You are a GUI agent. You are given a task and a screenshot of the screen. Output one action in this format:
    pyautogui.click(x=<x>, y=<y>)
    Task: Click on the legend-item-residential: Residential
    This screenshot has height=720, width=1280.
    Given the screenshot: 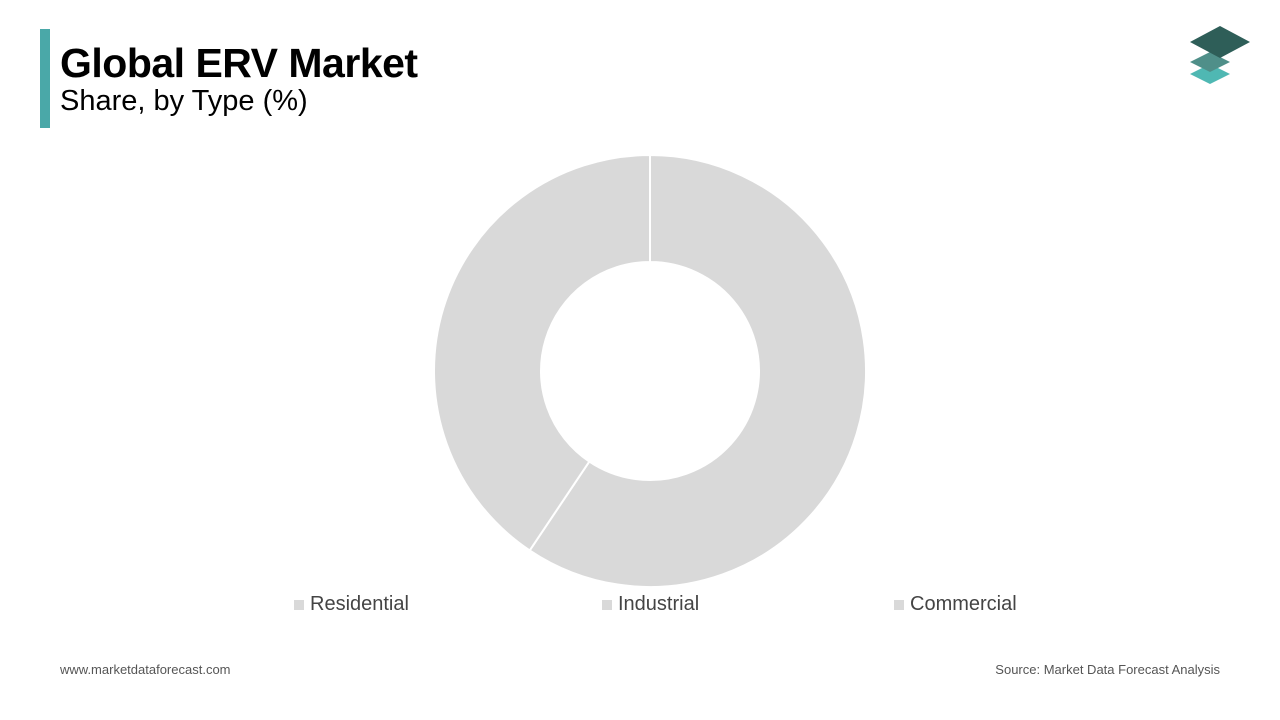 What is the action you would take?
    pyautogui.click(x=351, y=604)
    